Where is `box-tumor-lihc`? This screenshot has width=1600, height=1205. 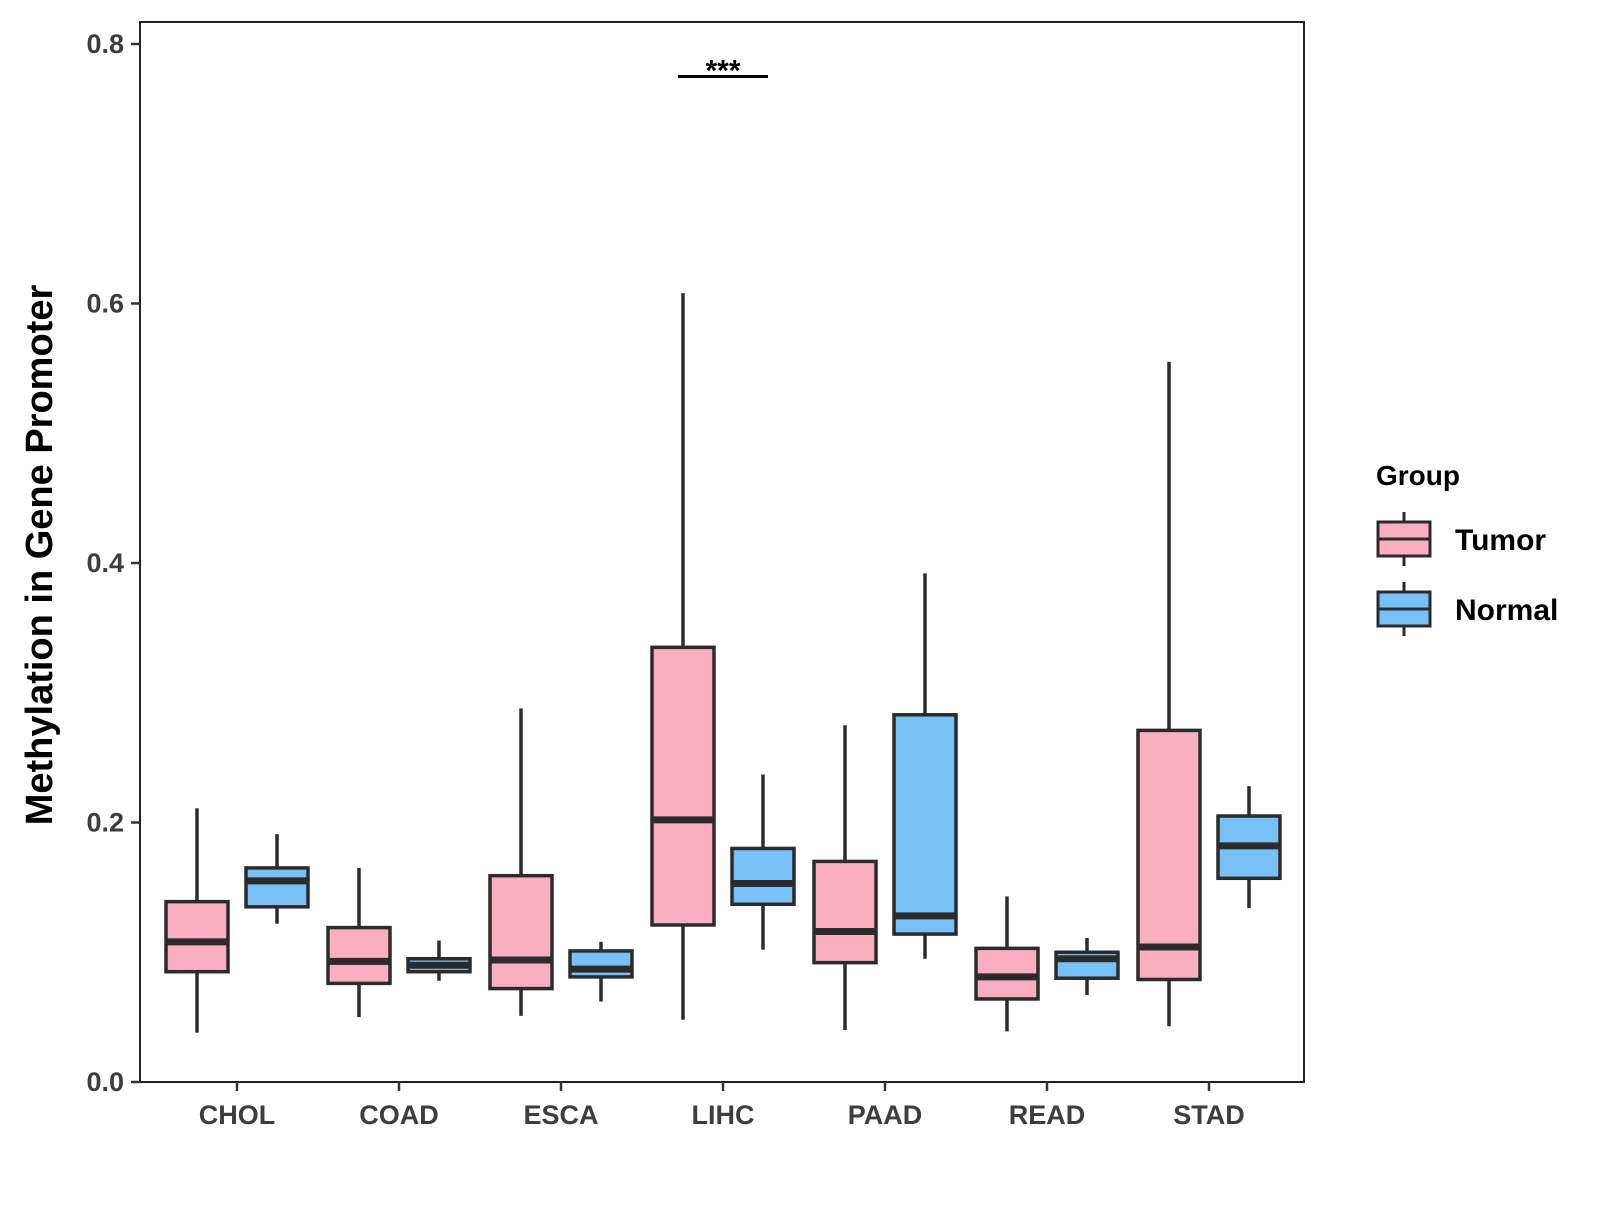
box-tumor-lihc is located at coordinates (683, 656).